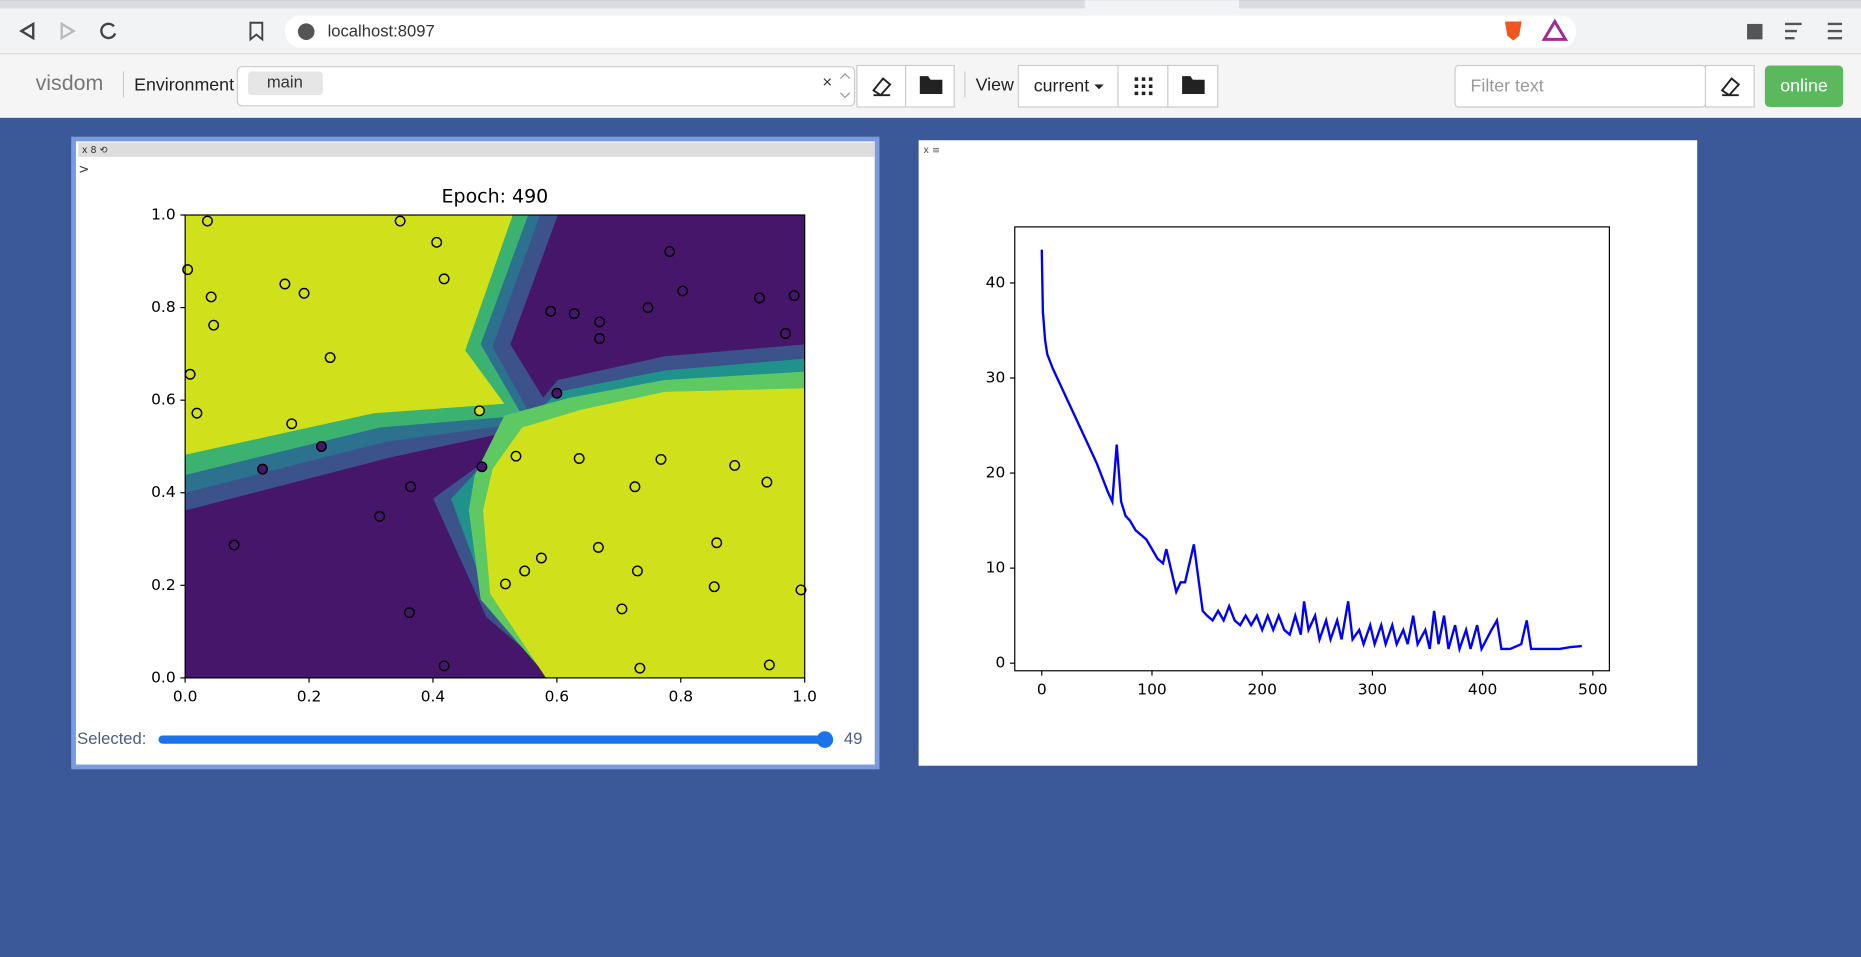  I want to click on plot-frame, so click(1312, 449).